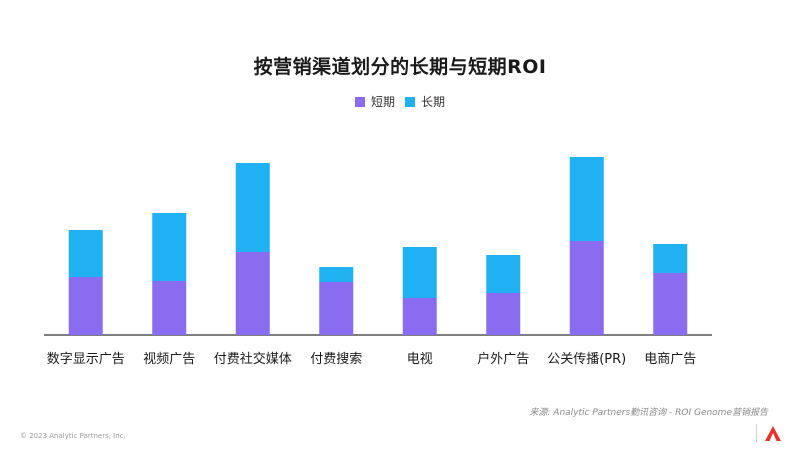  Describe the element at coordinates (420, 359) in the screenshot. I see `x-tick-label: 电视` at that location.